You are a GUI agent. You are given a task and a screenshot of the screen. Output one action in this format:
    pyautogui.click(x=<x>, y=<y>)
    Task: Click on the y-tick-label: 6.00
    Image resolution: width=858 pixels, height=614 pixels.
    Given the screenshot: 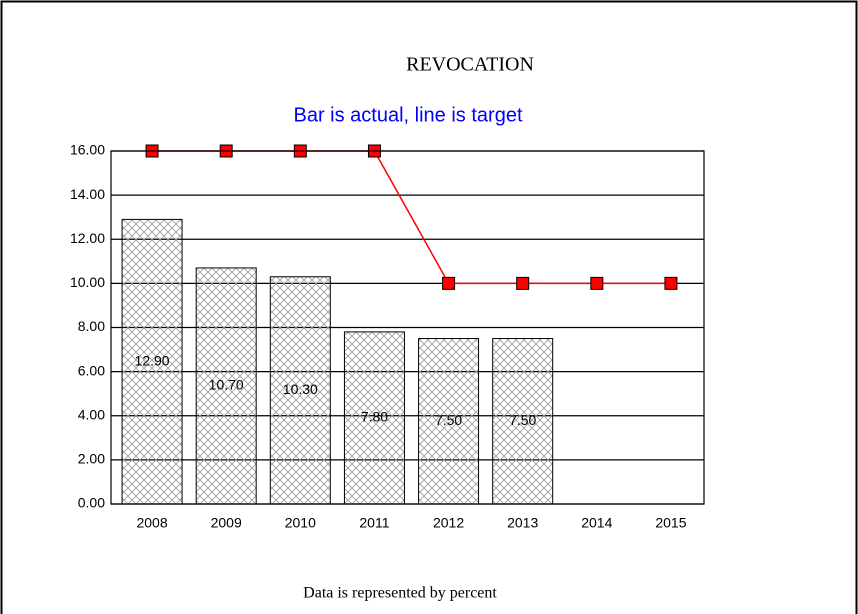 What is the action you would take?
    pyautogui.click(x=91, y=370)
    